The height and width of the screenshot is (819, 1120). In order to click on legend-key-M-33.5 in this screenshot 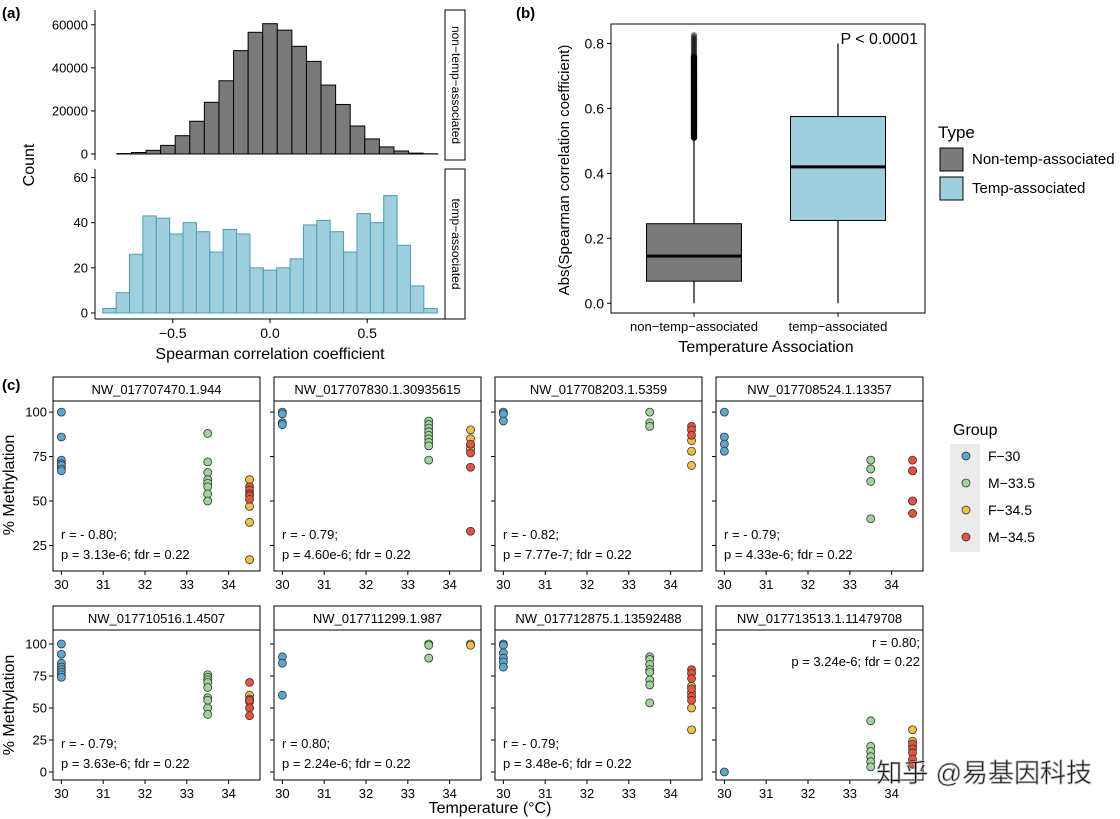, I will do `click(966, 483)`.